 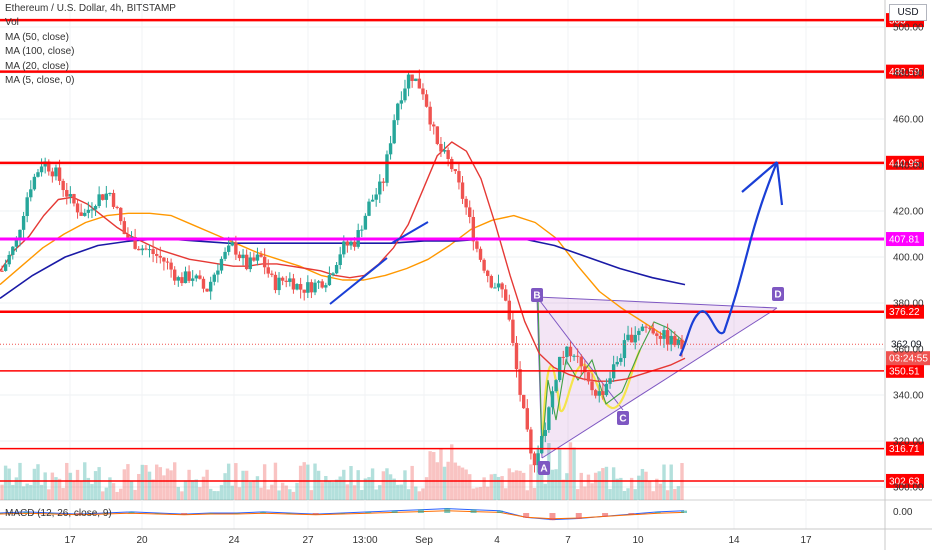 What do you see at coordinates (908, 12) in the screenshot?
I see `currency-button: USD` at bounding box center [908, 12].